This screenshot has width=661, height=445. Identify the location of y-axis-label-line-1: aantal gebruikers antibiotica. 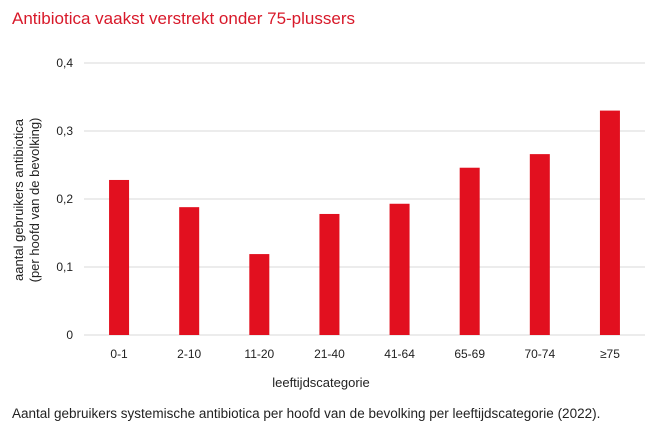
(18, 199).